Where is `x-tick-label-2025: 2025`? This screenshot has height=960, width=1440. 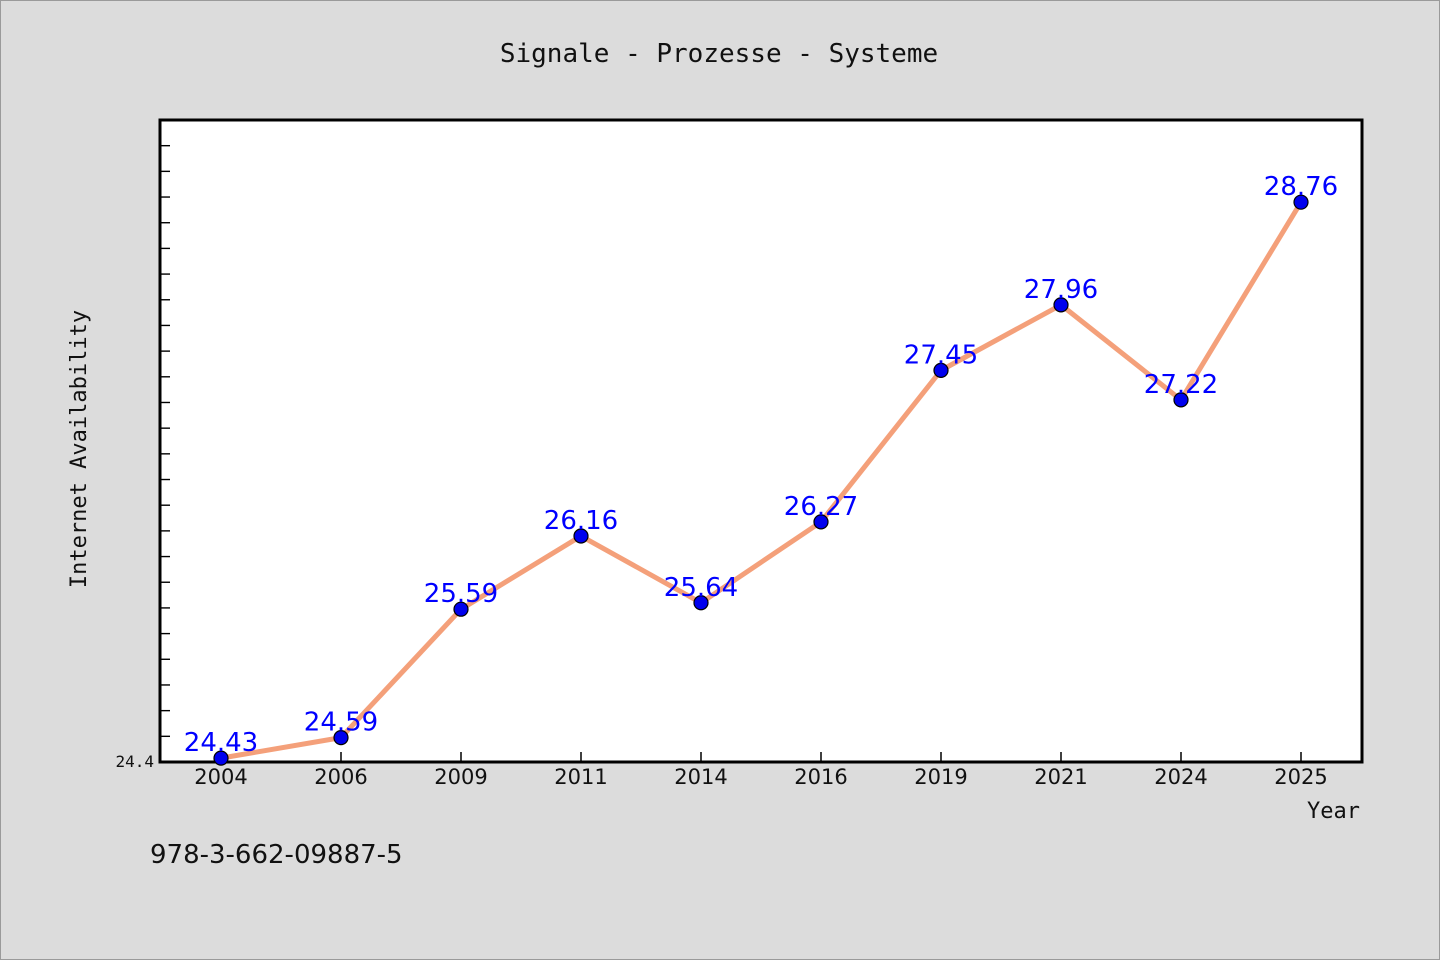
x-tick-label-2025: 2025 is located at coordinates (1300, 777).